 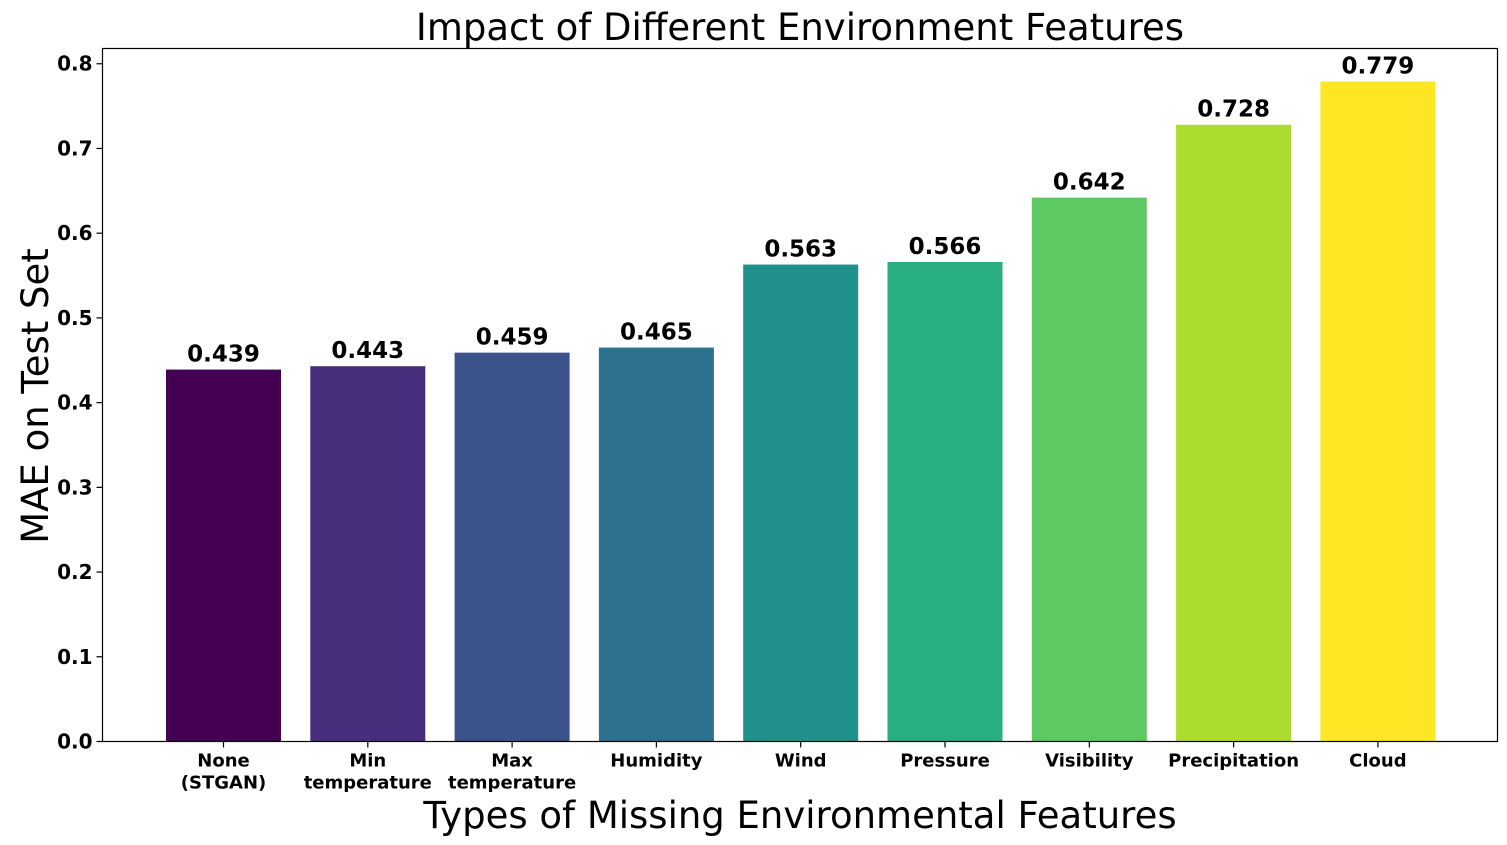 What do you see at coordinates (74, 318) in the screenshot?
I see `y-tick-label: 0.5` at bounding box center [74, 318].